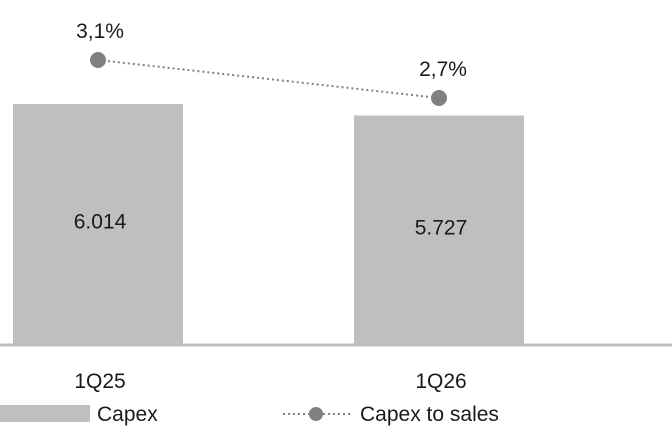 The image size is (672, 433). I want to click on line-value-label: 3,1%, so click(100, 31).